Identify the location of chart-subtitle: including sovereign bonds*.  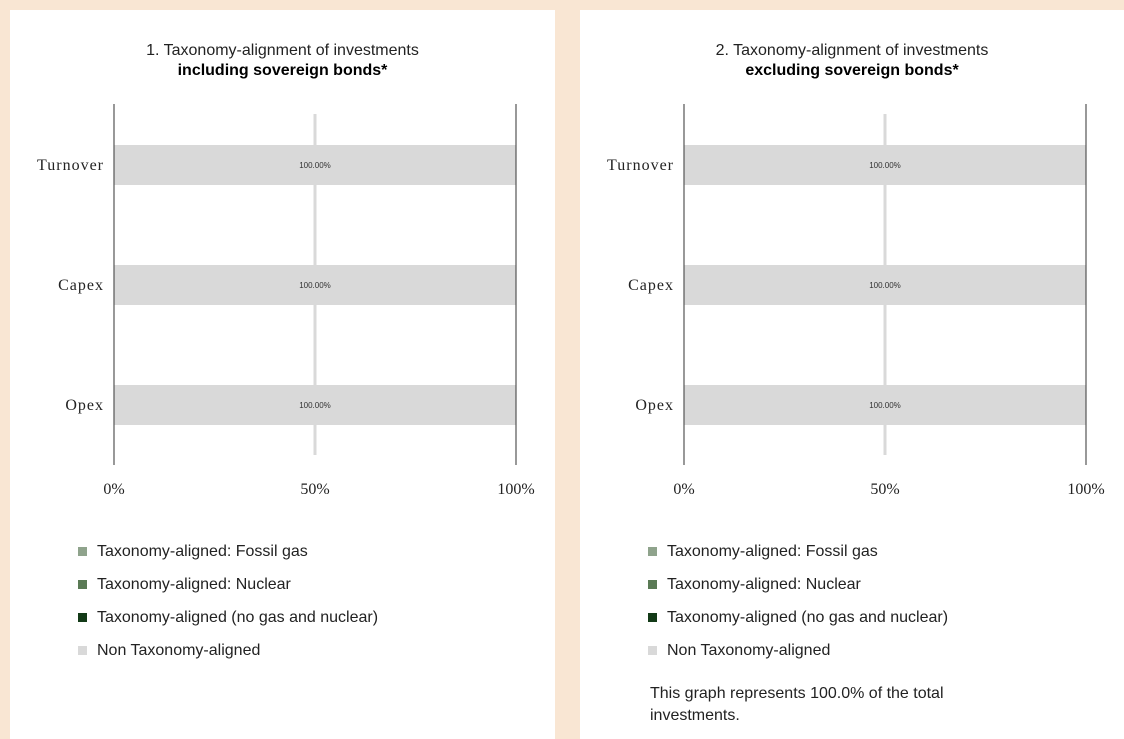
(282, 70).